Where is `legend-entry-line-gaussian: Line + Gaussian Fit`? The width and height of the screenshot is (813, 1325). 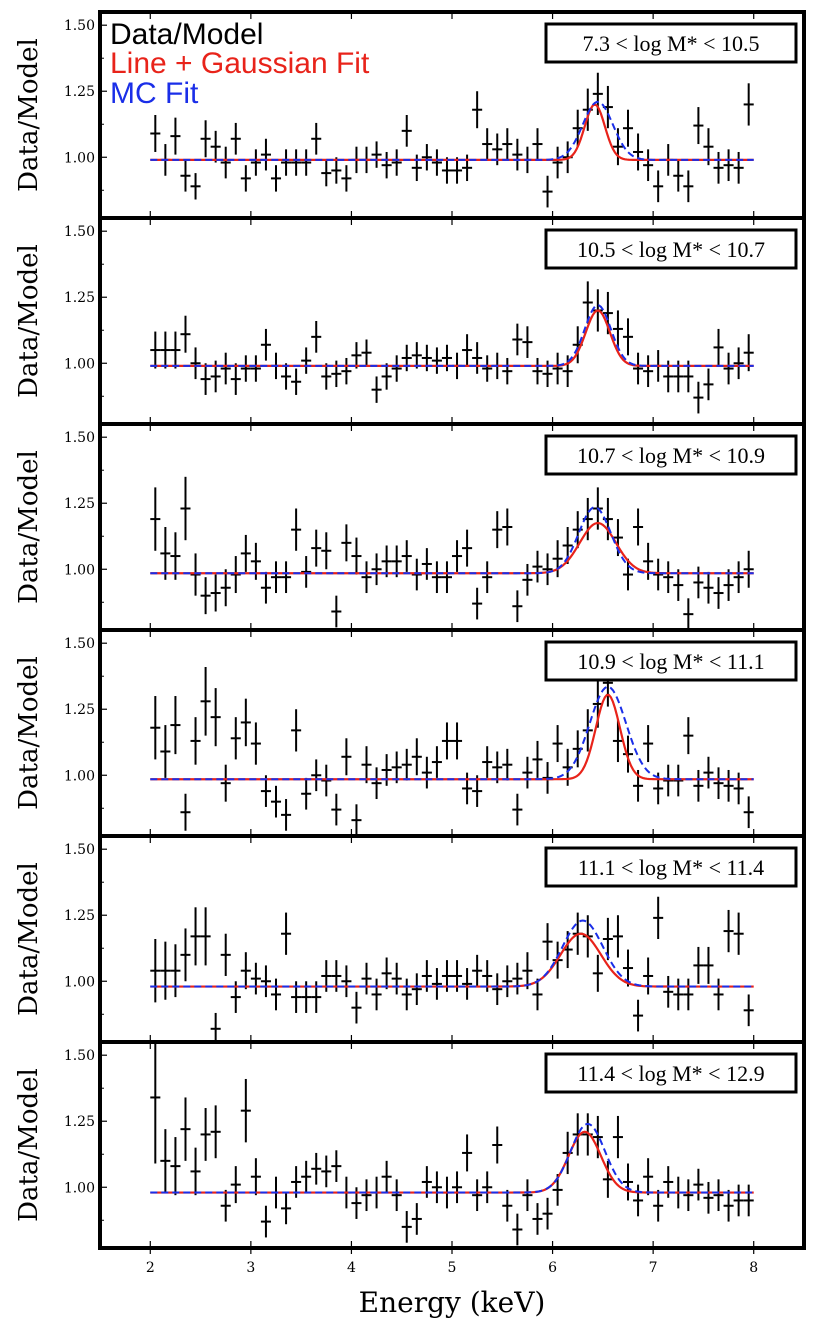 legend-entry-line-gaussian: Line + Gaussian Fit is located at coordinates (240, 63).